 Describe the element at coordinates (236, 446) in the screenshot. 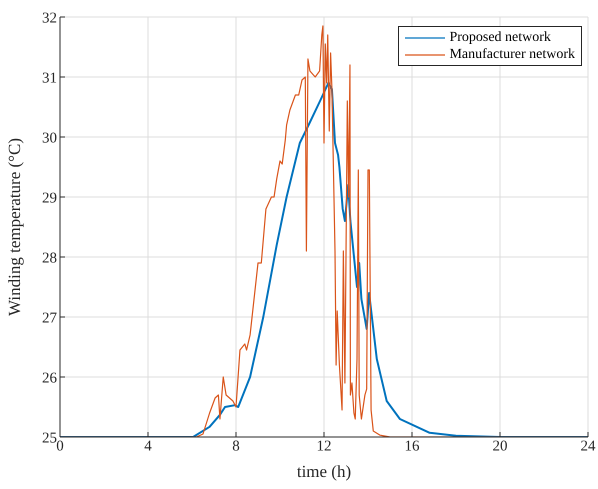

I see `x-tick-label: 8` at that location.